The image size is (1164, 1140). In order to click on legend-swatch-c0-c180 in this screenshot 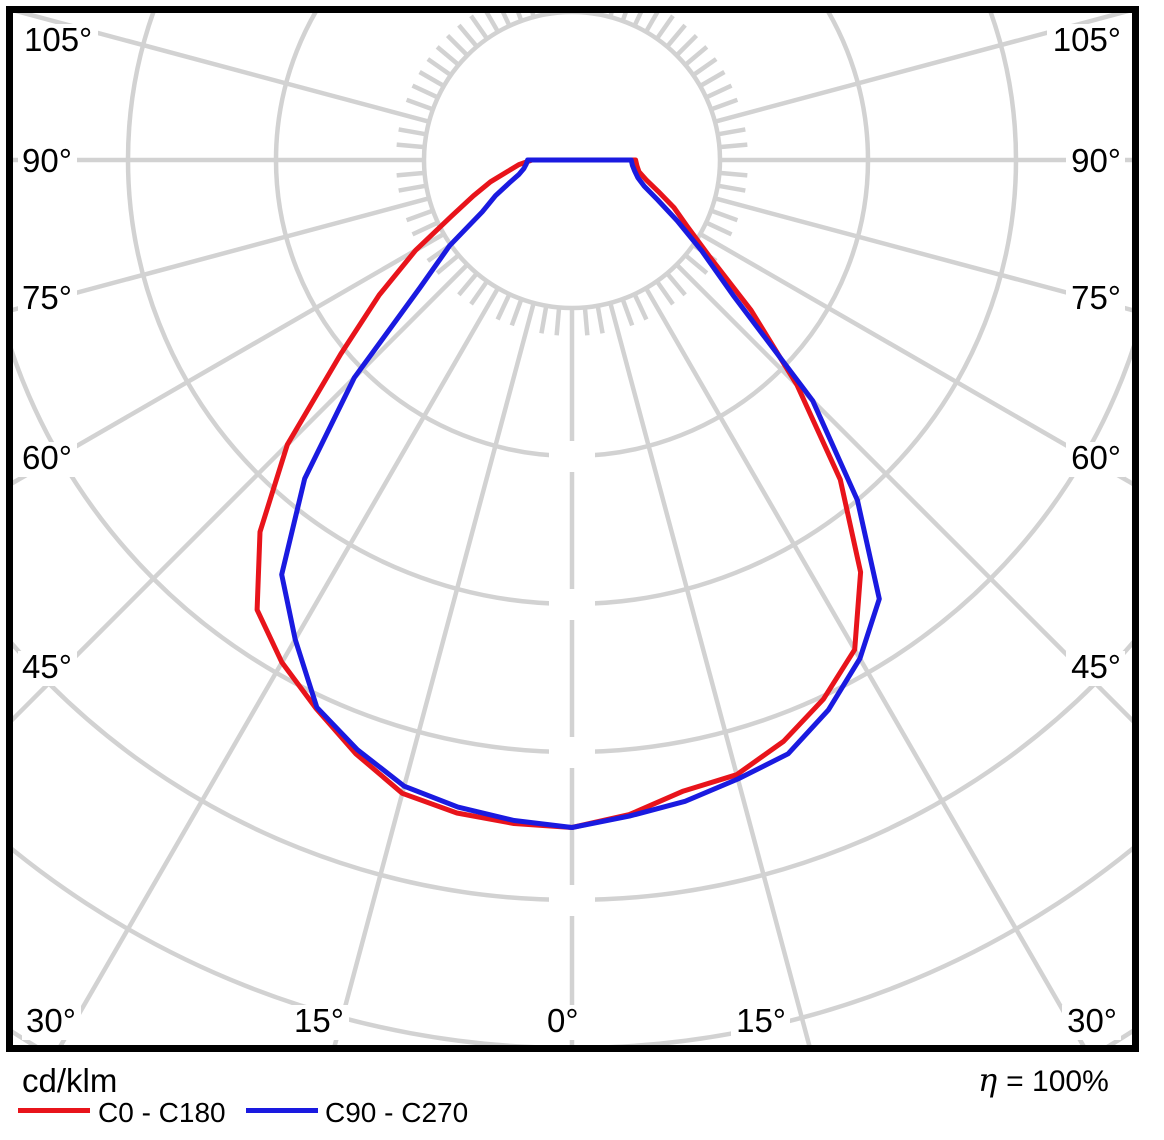, I will do `click(54, 1110)`.